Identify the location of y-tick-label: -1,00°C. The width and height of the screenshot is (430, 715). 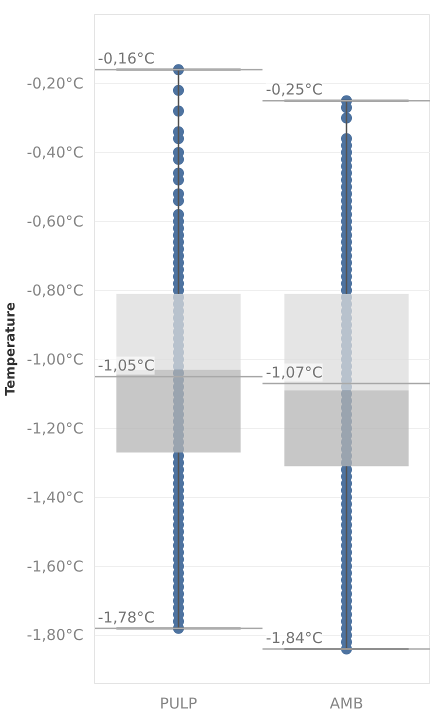
(55, 359).